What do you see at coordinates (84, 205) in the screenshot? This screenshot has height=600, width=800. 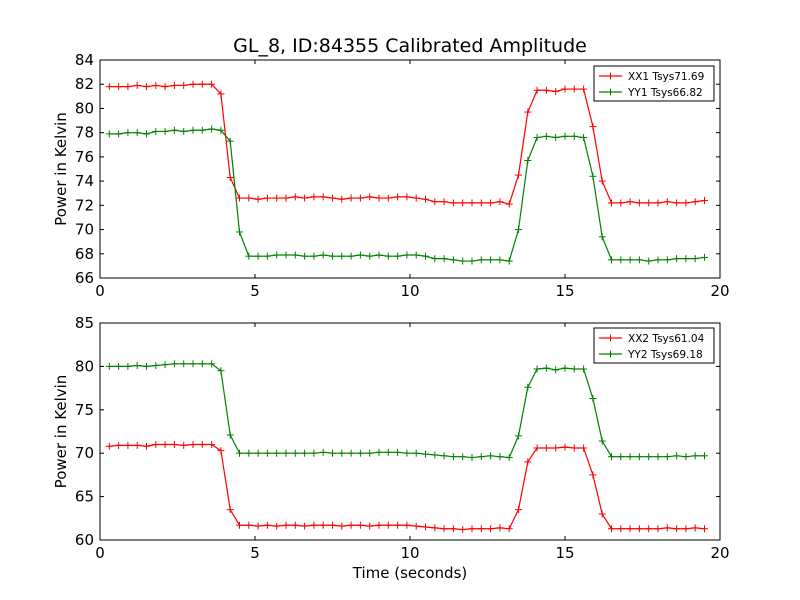 I see `y-tick-label: 72` at bounding box center [84, 205].